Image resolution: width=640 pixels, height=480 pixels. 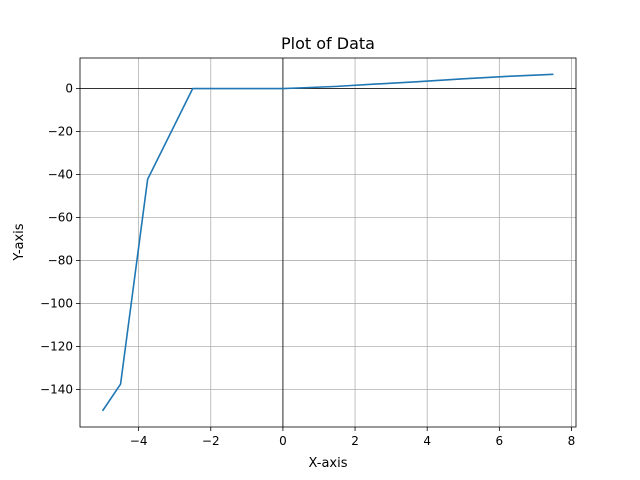 I want to click on y-tick-label: −60, so click(x=60, y=217).